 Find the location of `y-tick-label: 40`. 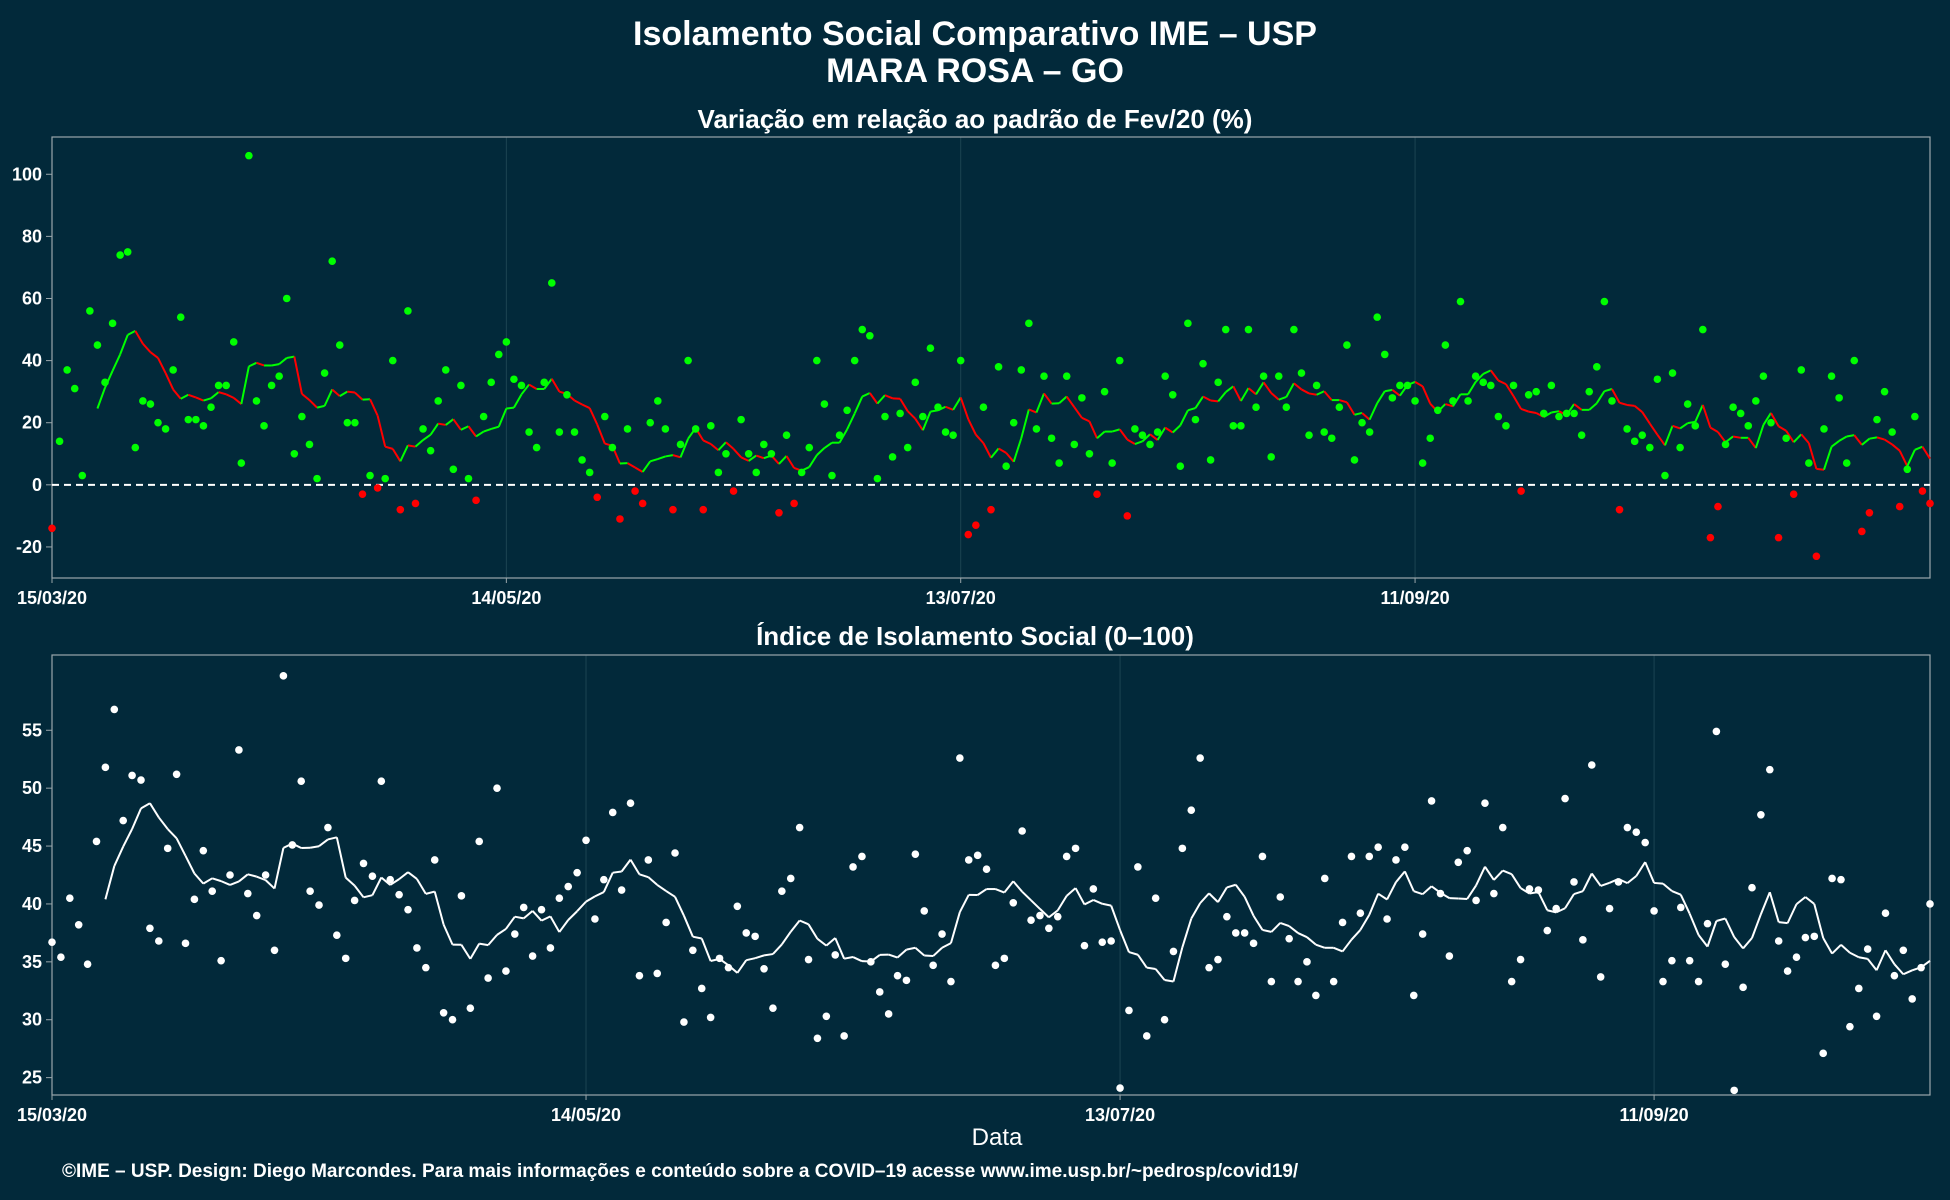

y-tick-label: 40 is located at coordinates (32, 904).